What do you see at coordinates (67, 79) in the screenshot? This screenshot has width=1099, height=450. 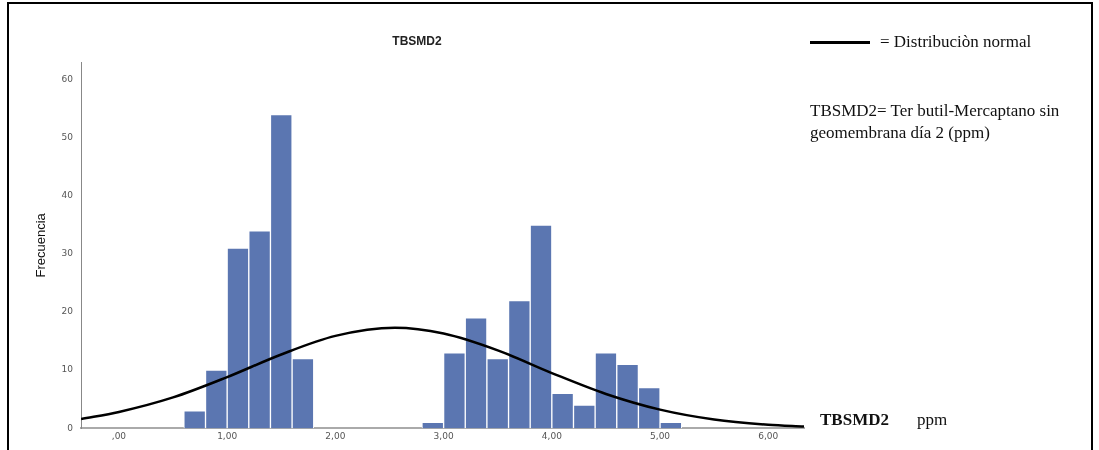 I see `y-tick-label: 60` at bounding box center [67, 79].